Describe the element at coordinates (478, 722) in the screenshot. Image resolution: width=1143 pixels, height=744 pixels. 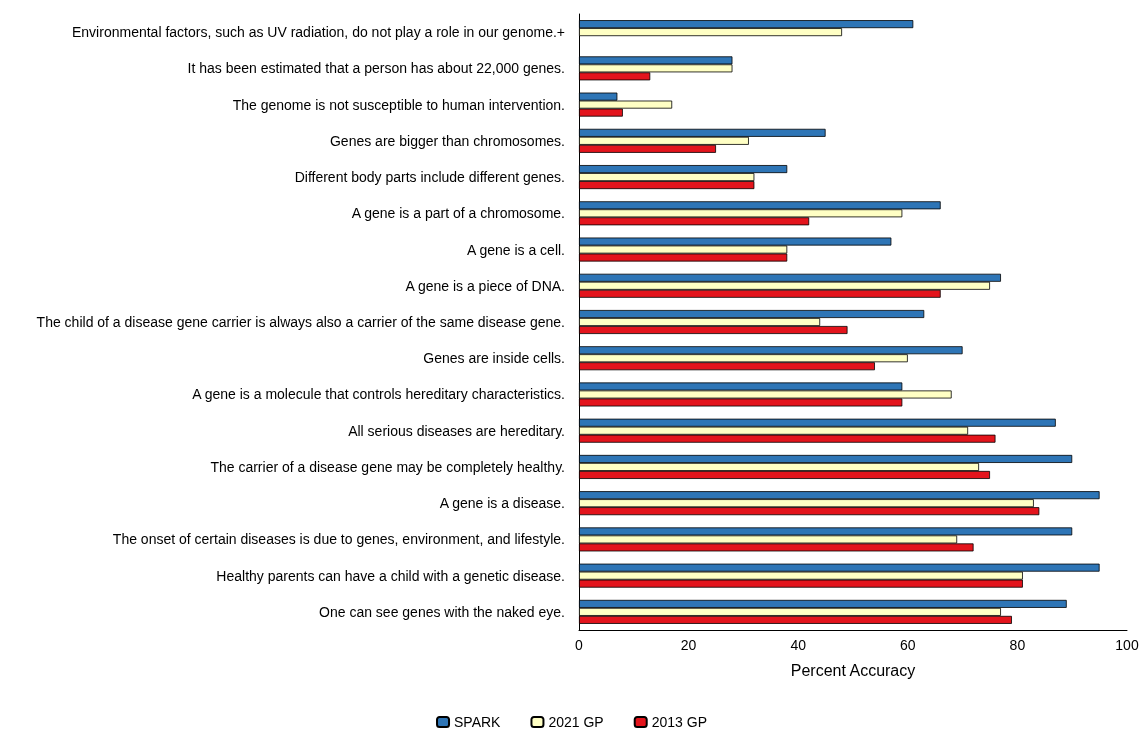
I see `legend-label: SPARK` at that location.